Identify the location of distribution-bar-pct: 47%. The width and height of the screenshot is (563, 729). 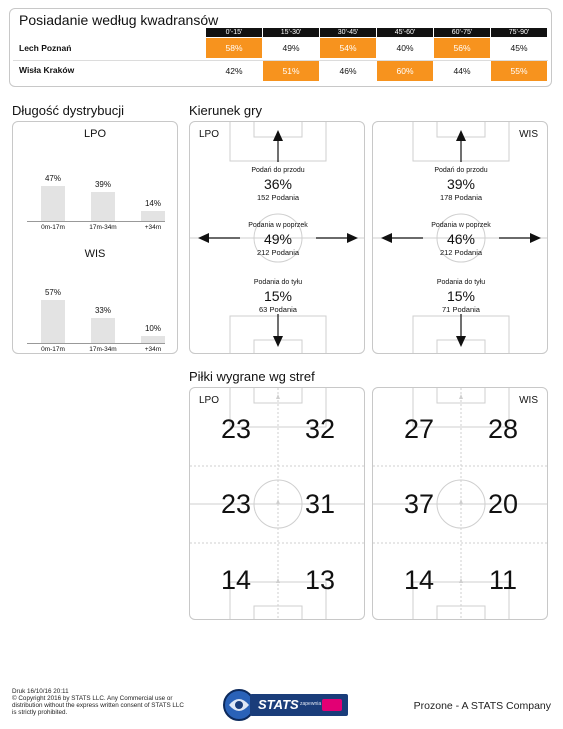
(52, 178).